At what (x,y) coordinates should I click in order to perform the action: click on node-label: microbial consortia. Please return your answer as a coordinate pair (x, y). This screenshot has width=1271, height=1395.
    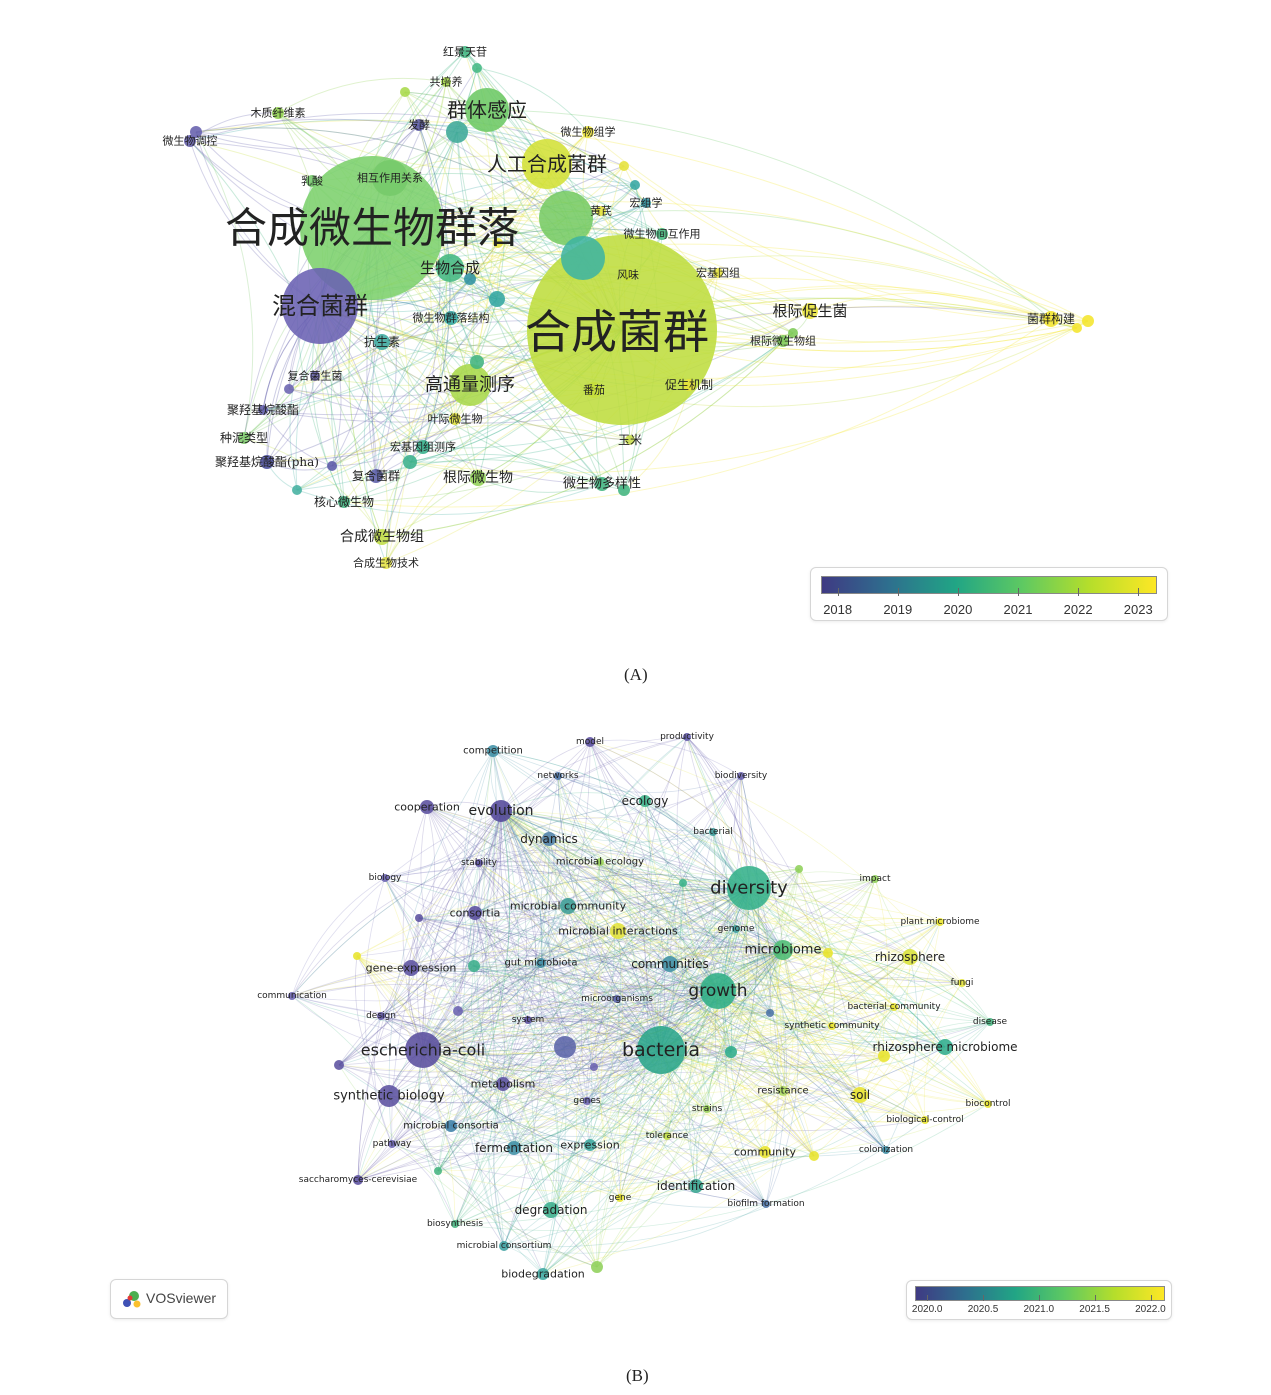
    Looking at the image, I should click on (450, 1126).